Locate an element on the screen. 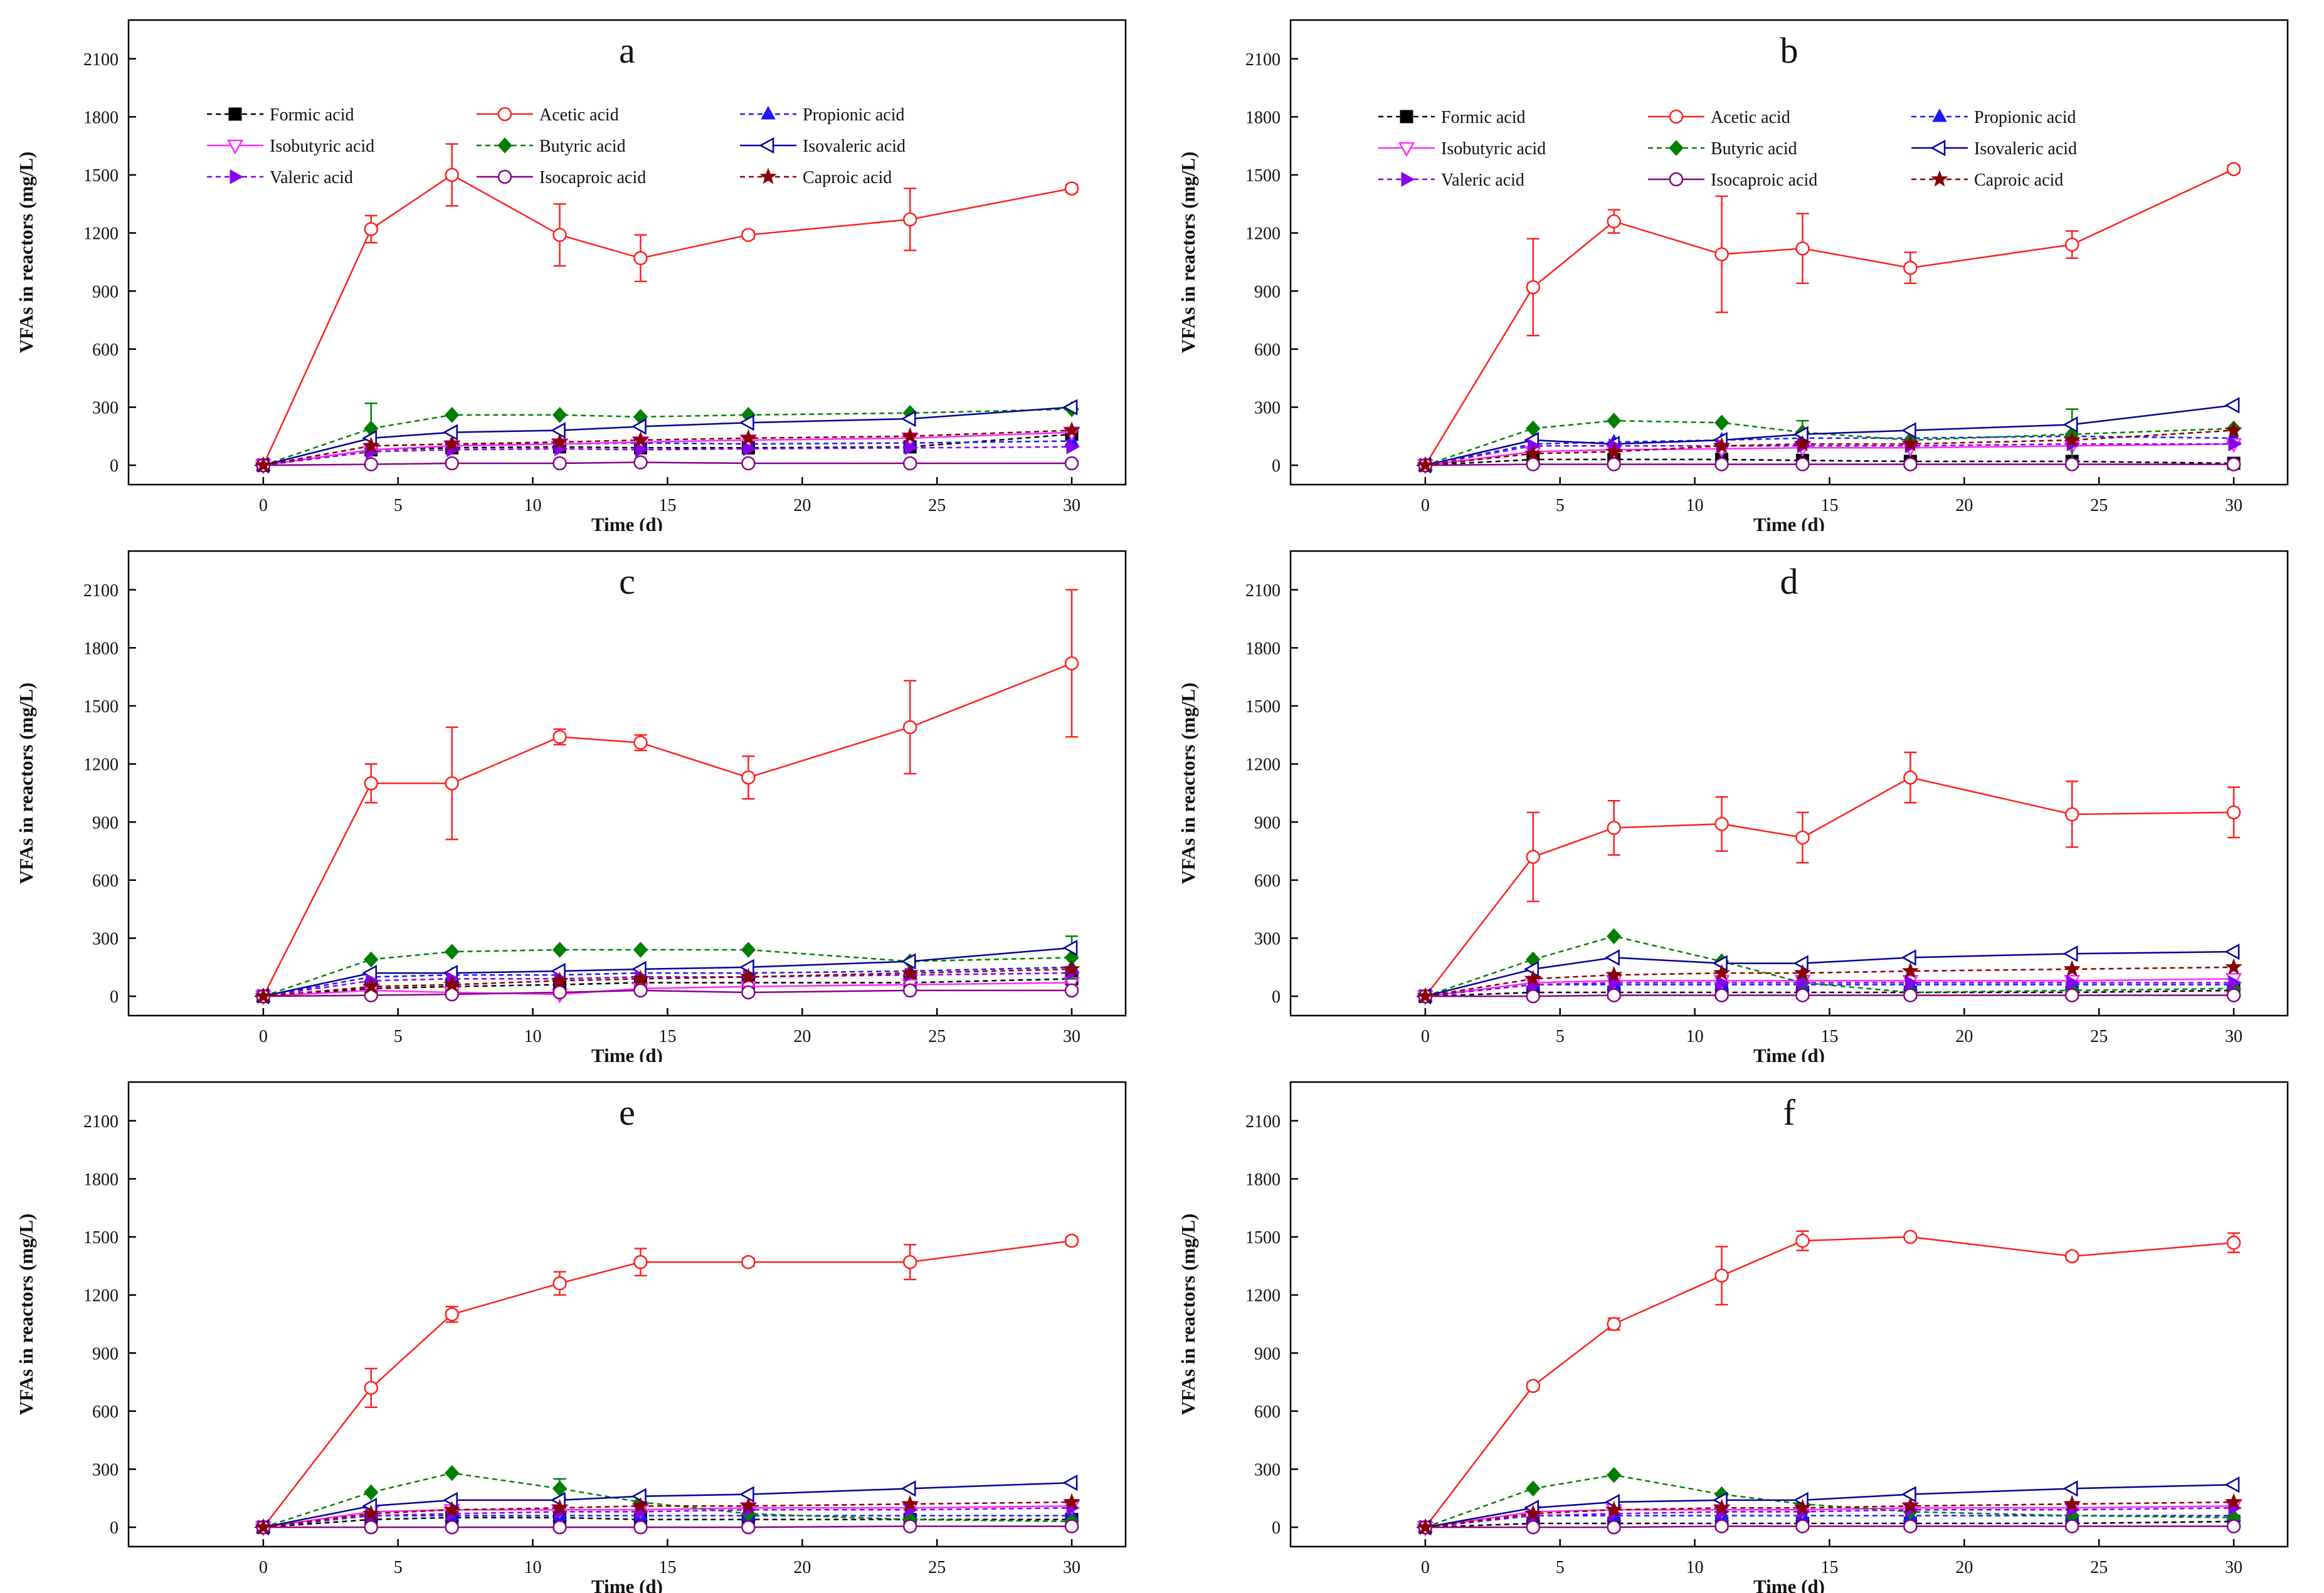  legend-item-caproic-acid: Caproic acid is located at coordinates (816, 177).